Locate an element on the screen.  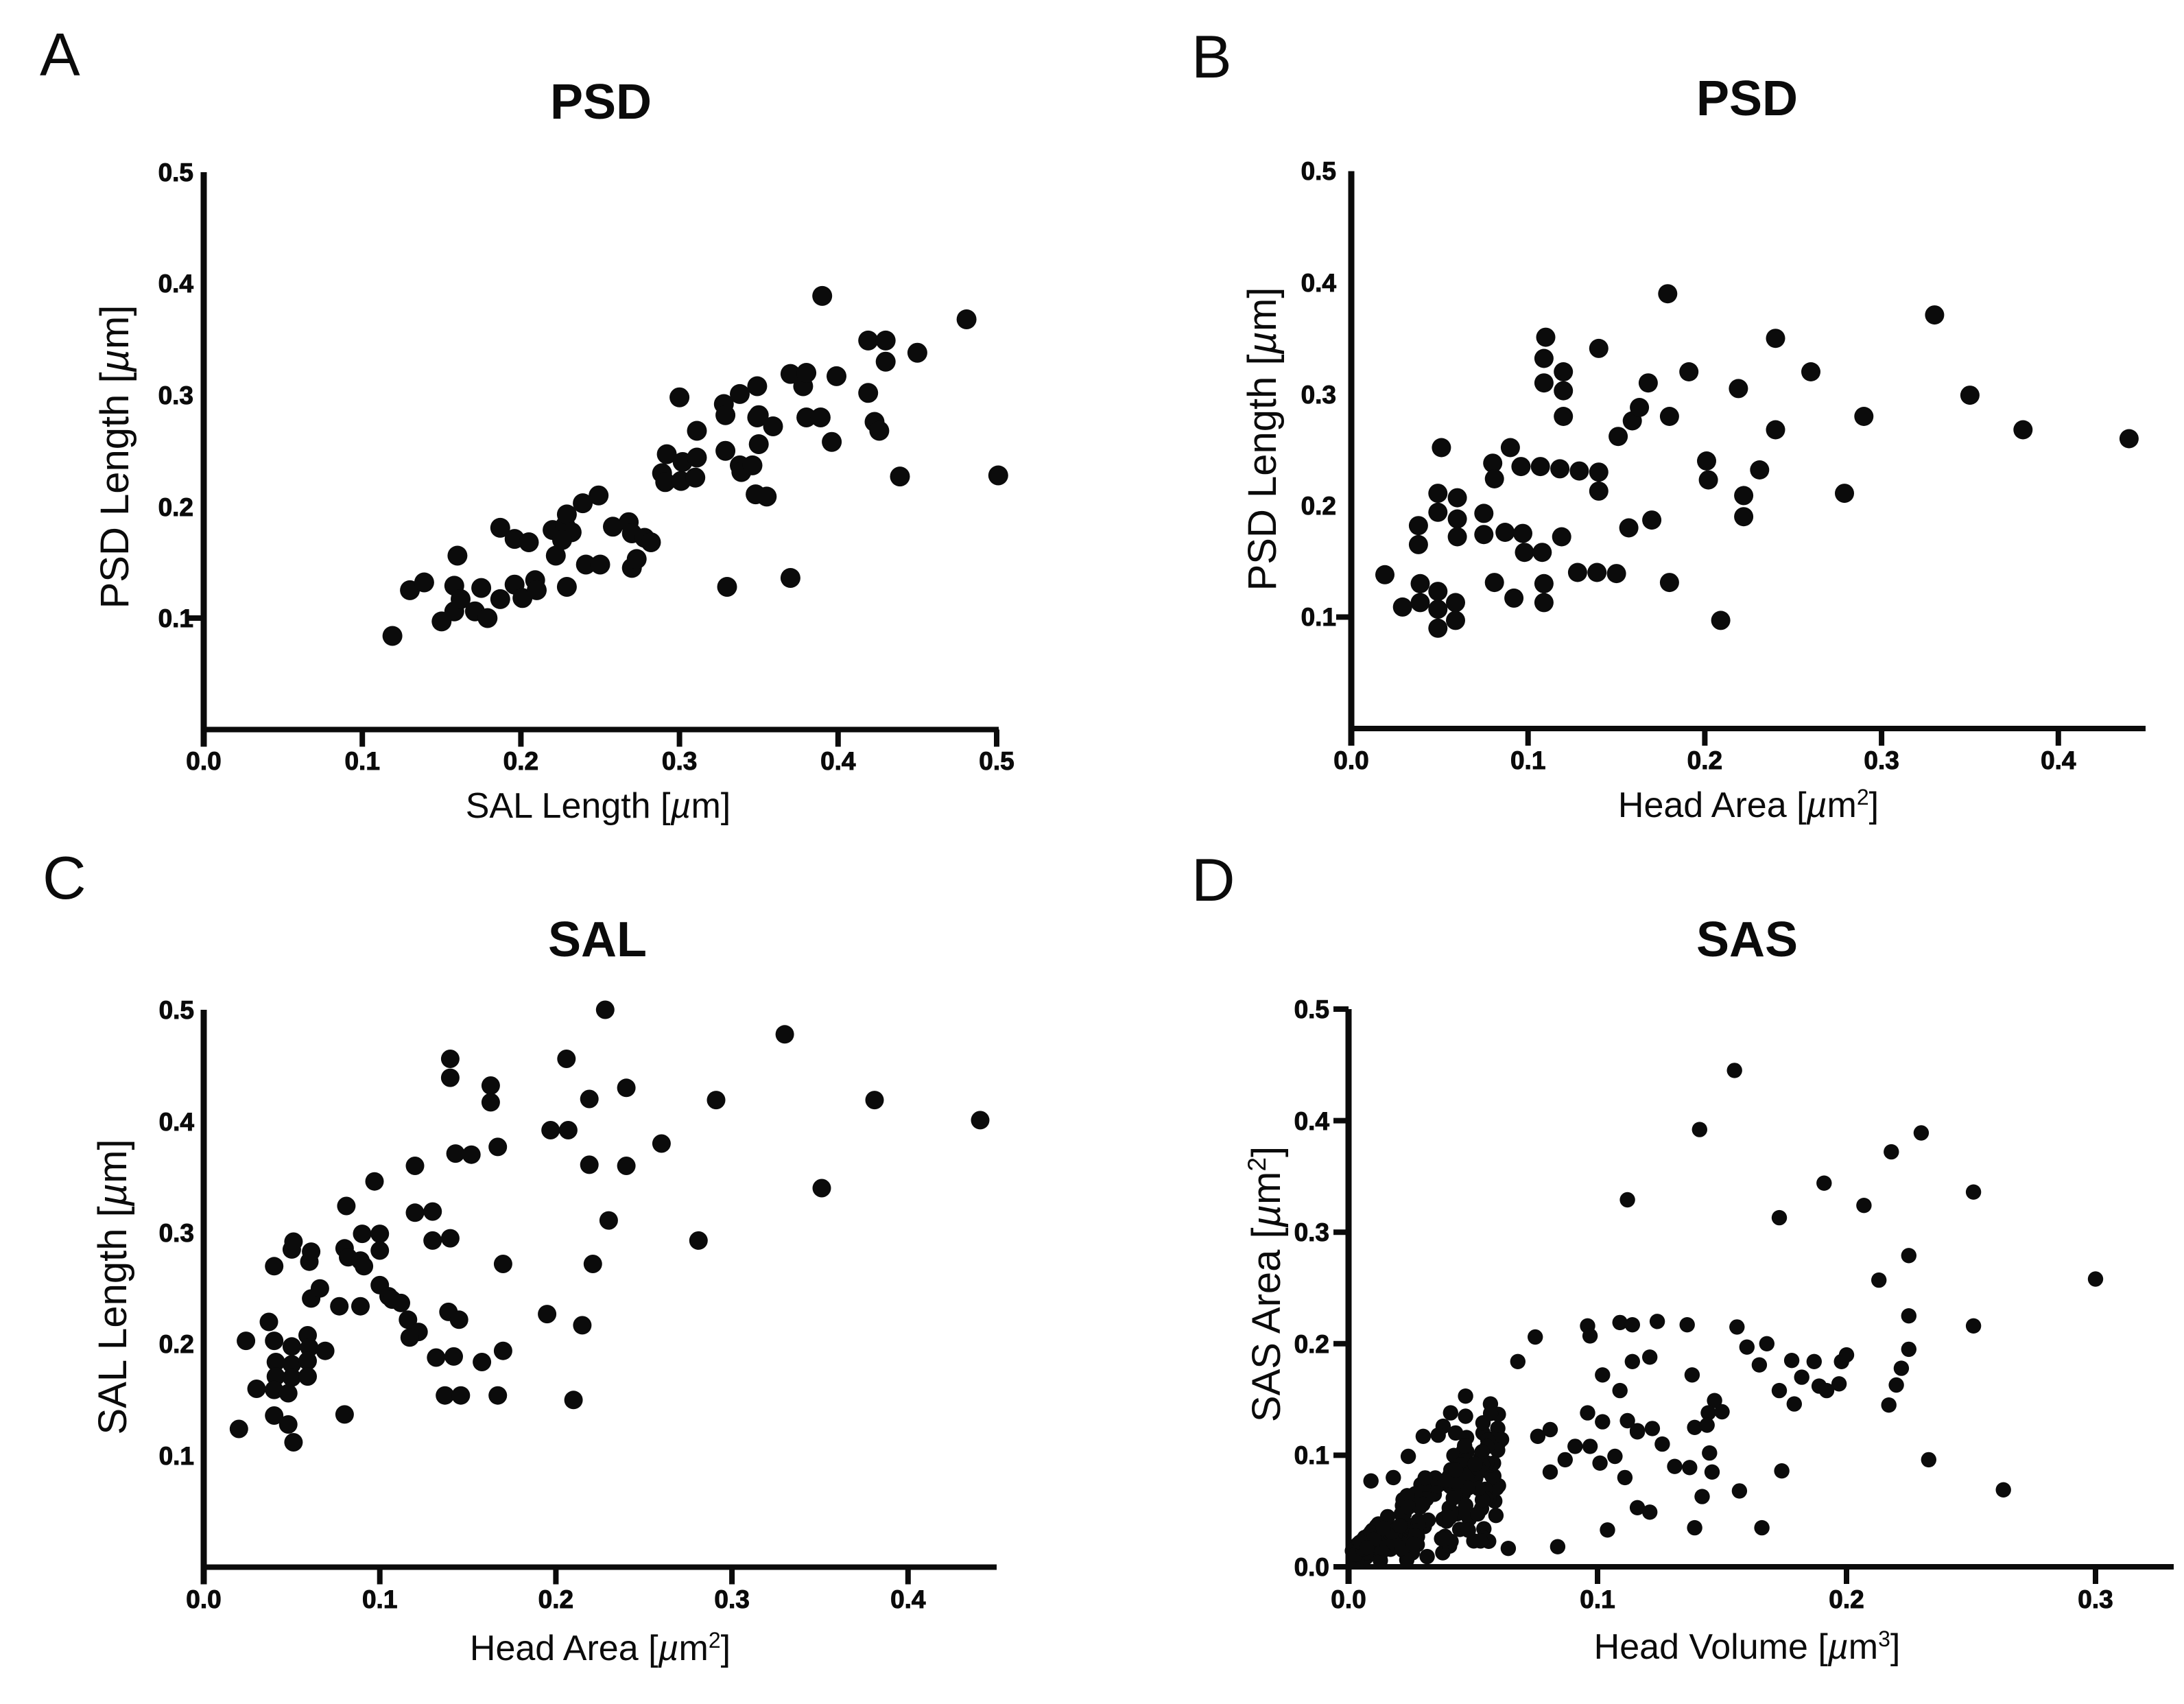
svg-text: SAL is located at coordinates (597, 940).